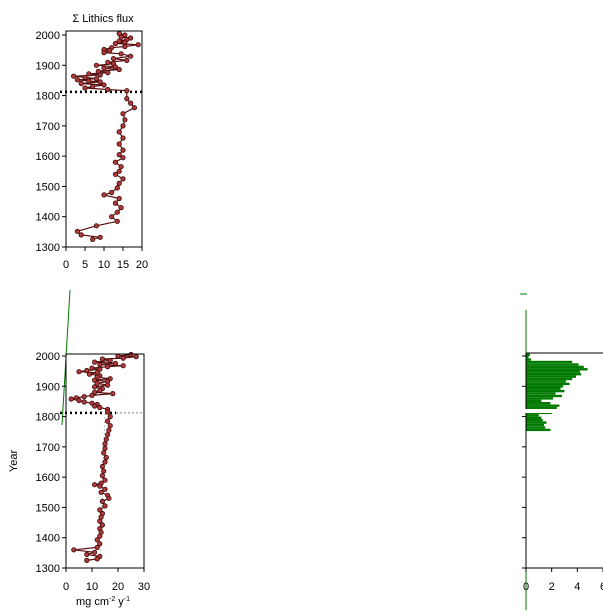 The image size is (603, 612). Describe the element at coordinates (85, 265) in the screenshot. I see `x-tick-label: 5` at that location.